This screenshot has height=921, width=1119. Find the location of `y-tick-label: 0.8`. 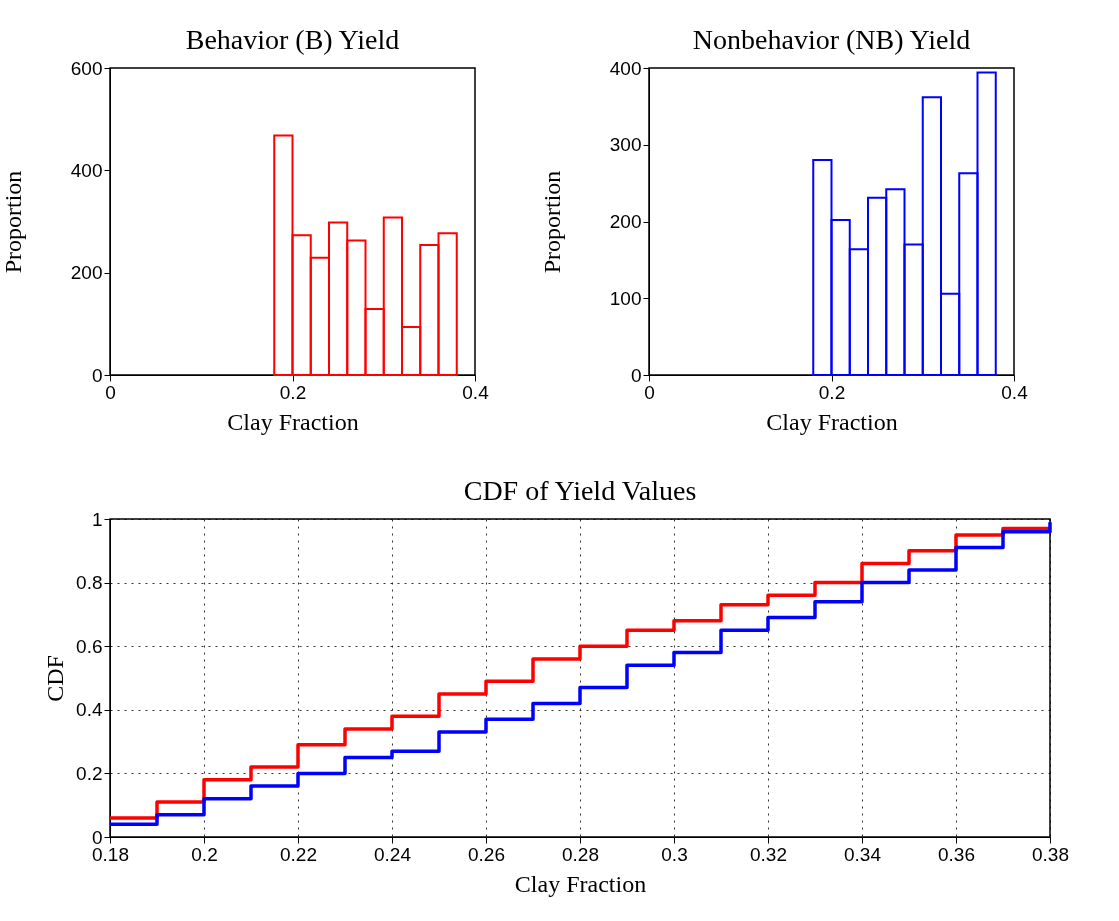

y-tick-label: 0.8 is located at coordinates (89, 583).